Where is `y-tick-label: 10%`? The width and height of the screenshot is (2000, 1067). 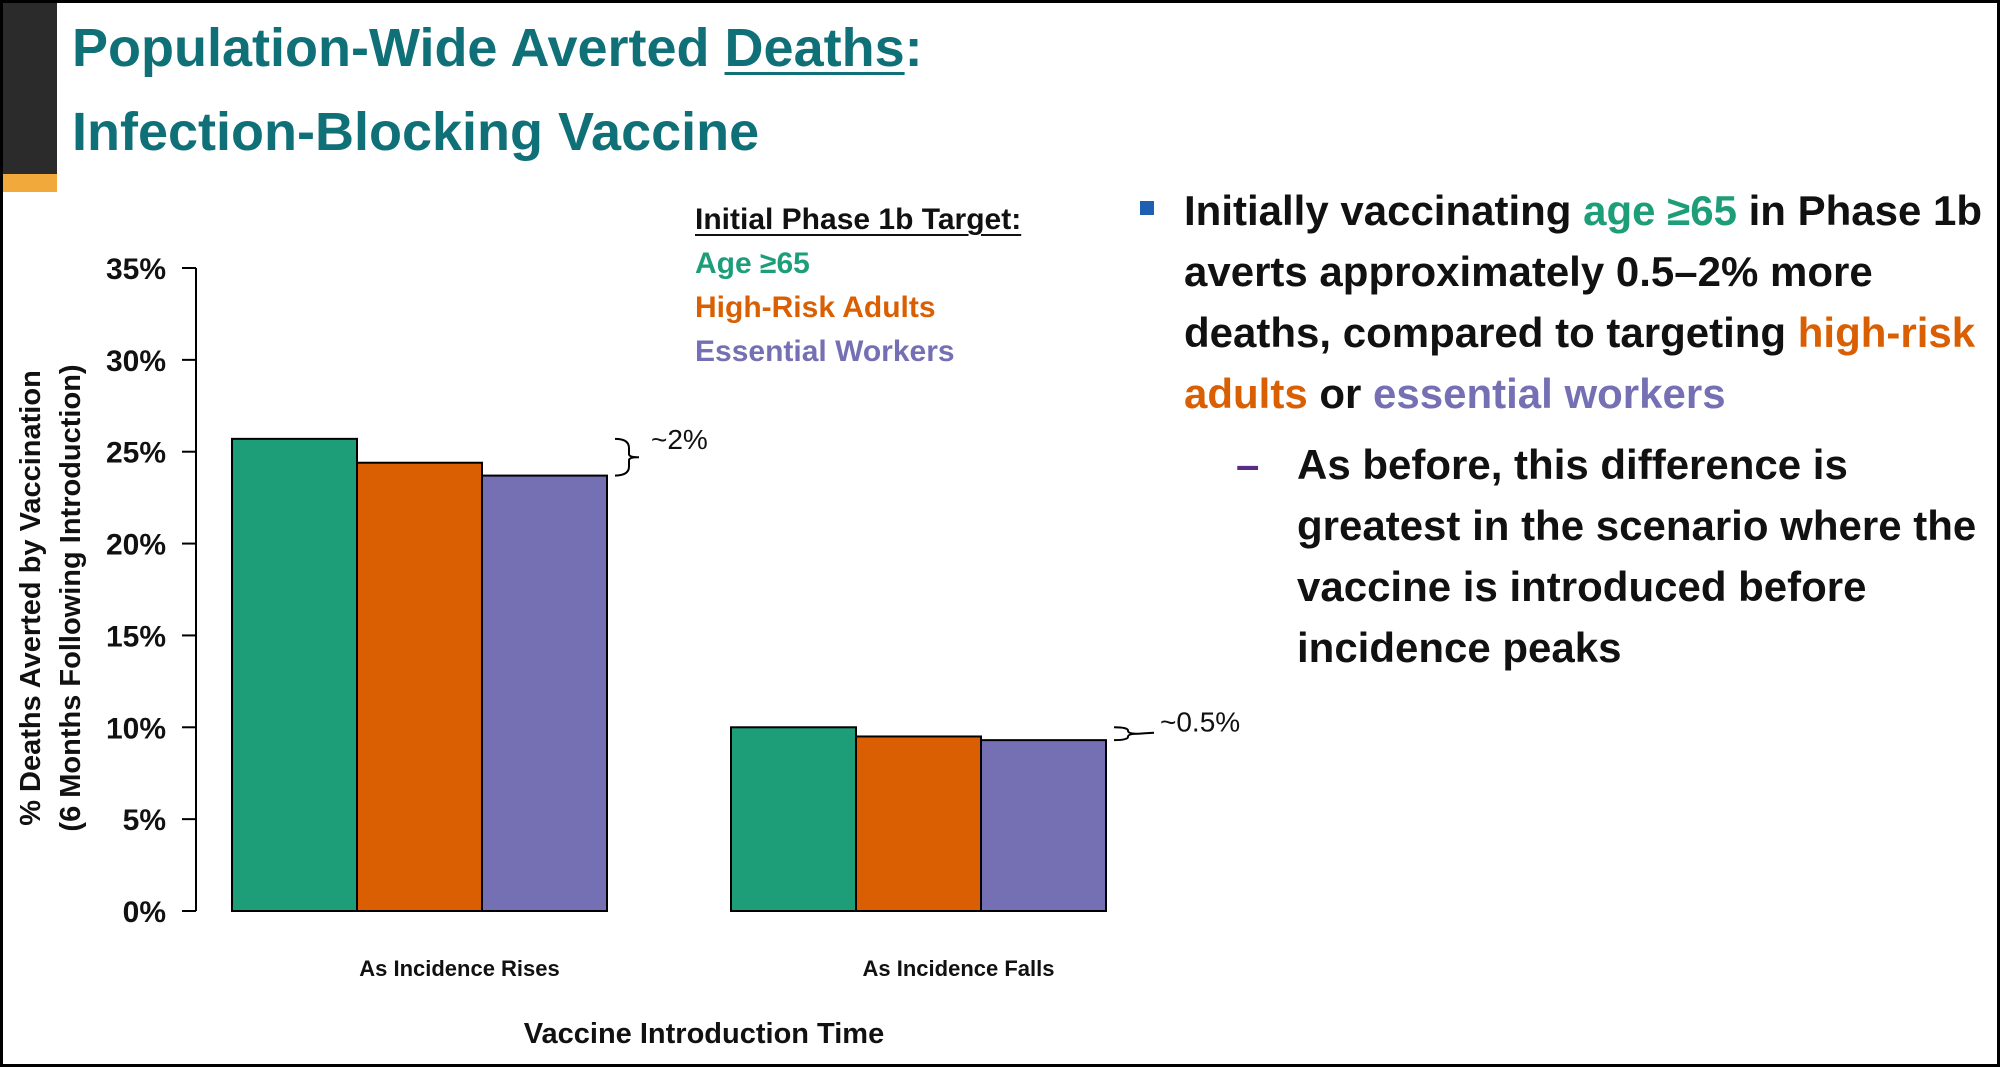 y-tick-label: 10% is located at coordinates (136, 728).